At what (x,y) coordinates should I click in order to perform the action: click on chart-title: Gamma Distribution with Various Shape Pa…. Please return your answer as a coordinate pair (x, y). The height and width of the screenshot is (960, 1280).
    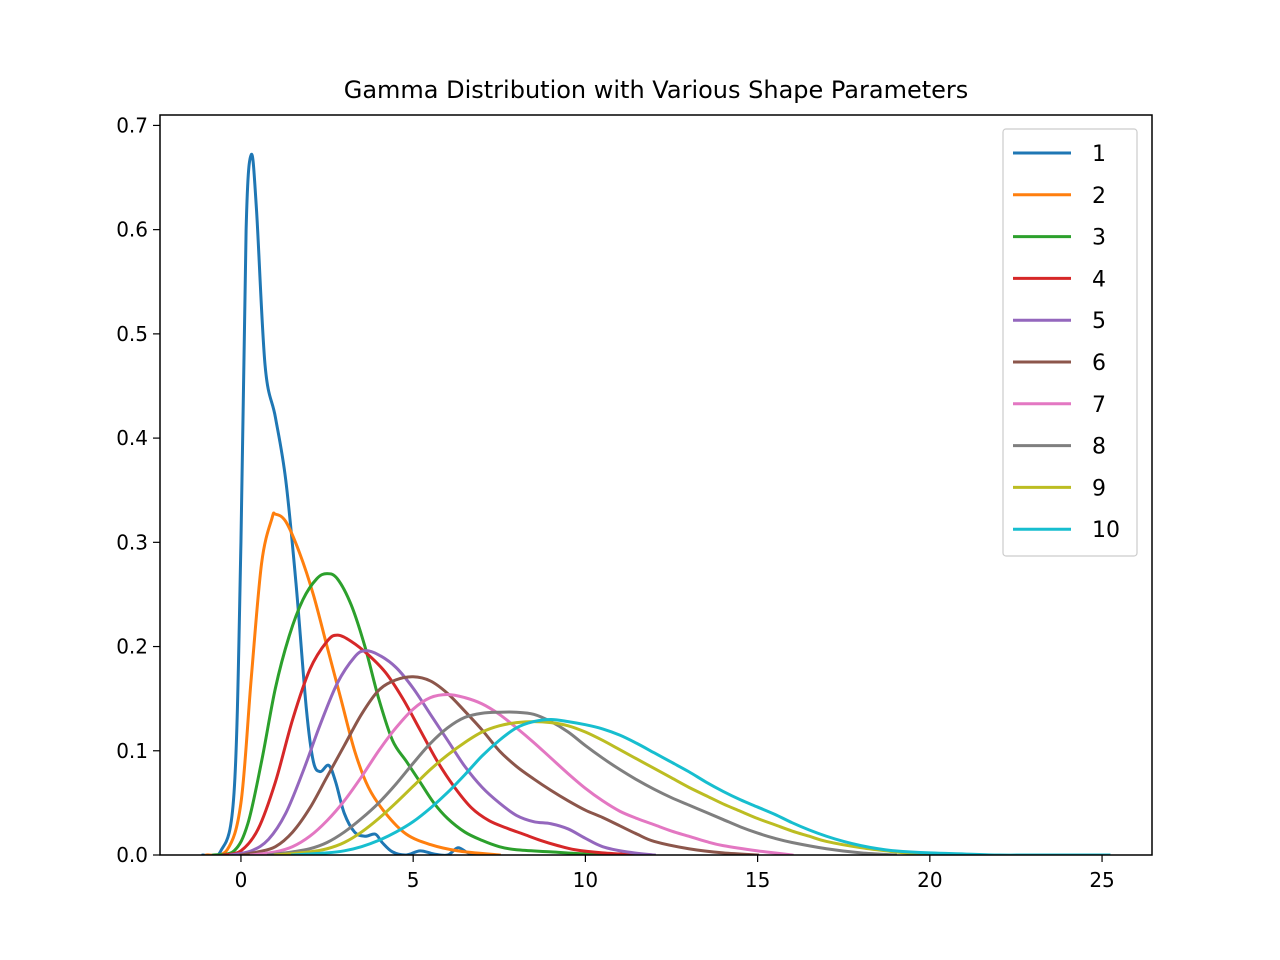
    Looking at the image, I should click on (656, 90).